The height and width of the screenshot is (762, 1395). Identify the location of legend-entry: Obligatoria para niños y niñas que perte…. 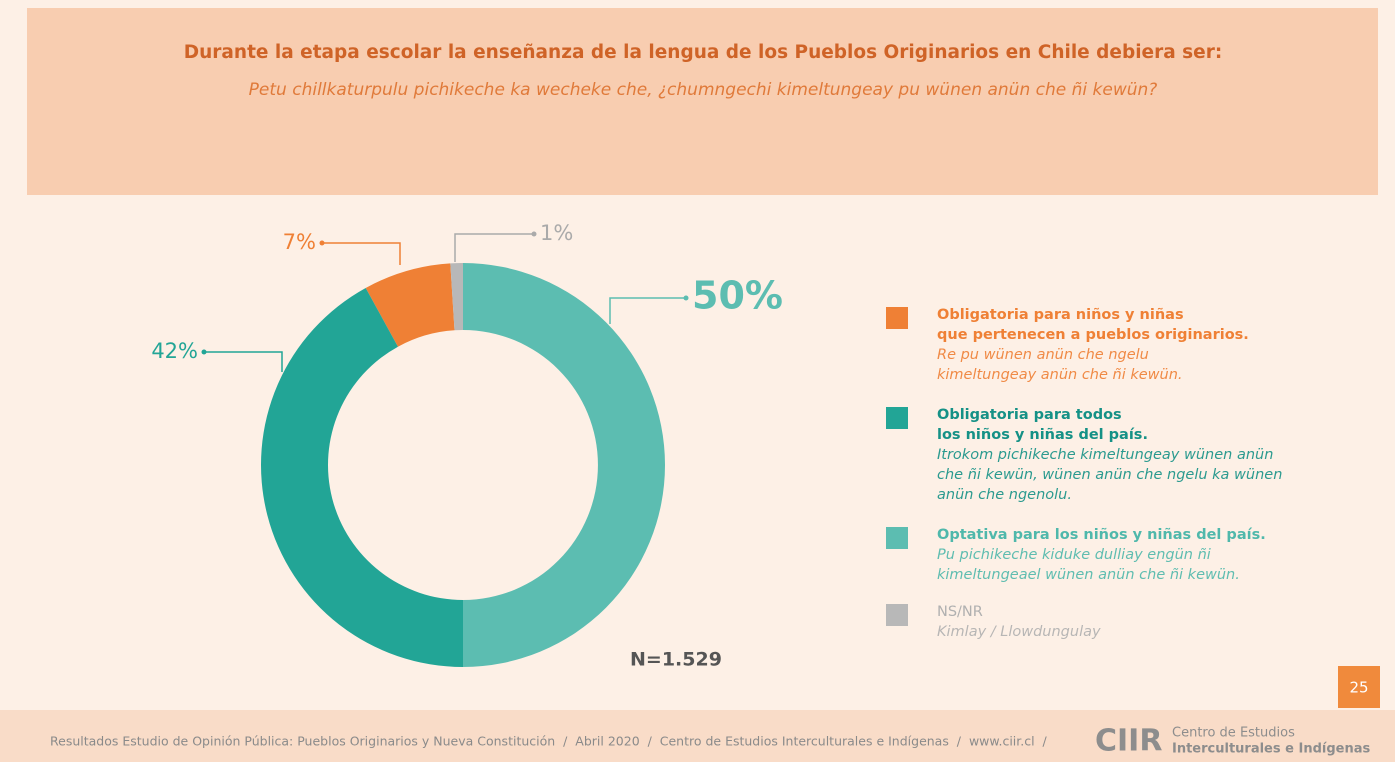
(1147, 345).